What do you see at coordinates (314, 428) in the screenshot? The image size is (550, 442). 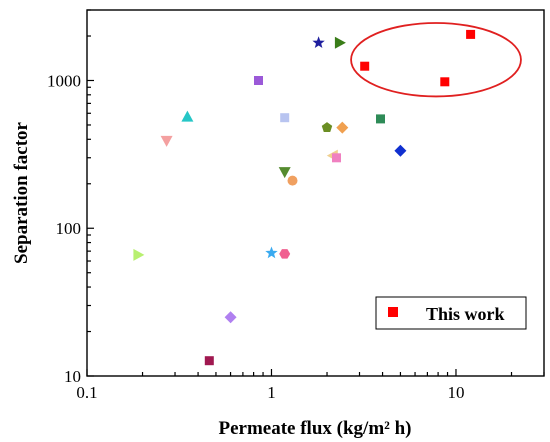 I see `x-axis-title: Permeate flux (kg/m² h)` at bounding box center [314, 428].